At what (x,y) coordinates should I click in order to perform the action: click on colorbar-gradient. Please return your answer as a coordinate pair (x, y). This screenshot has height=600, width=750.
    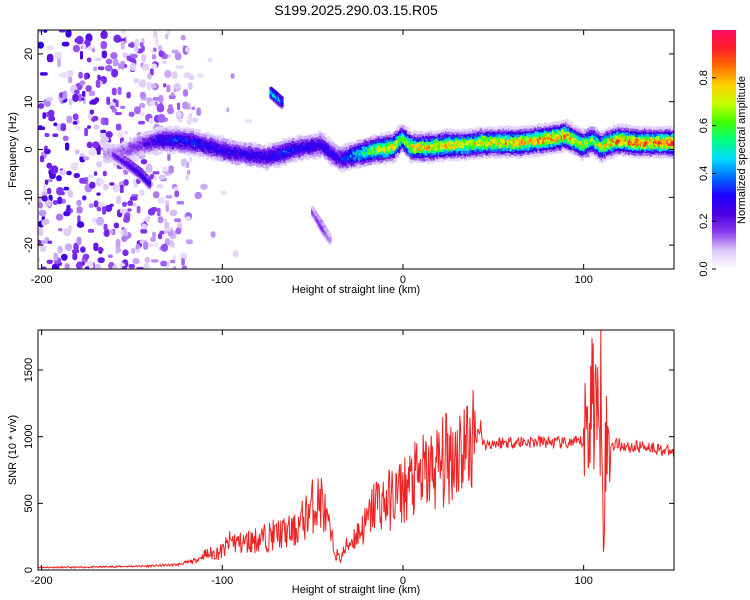
    Looking at the image, I should click on (724, 149).